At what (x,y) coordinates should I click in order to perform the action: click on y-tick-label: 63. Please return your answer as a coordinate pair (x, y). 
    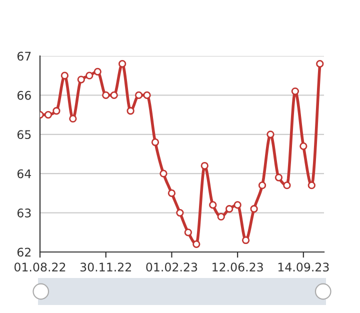
    Looking at the image, I should click on (24, 213).